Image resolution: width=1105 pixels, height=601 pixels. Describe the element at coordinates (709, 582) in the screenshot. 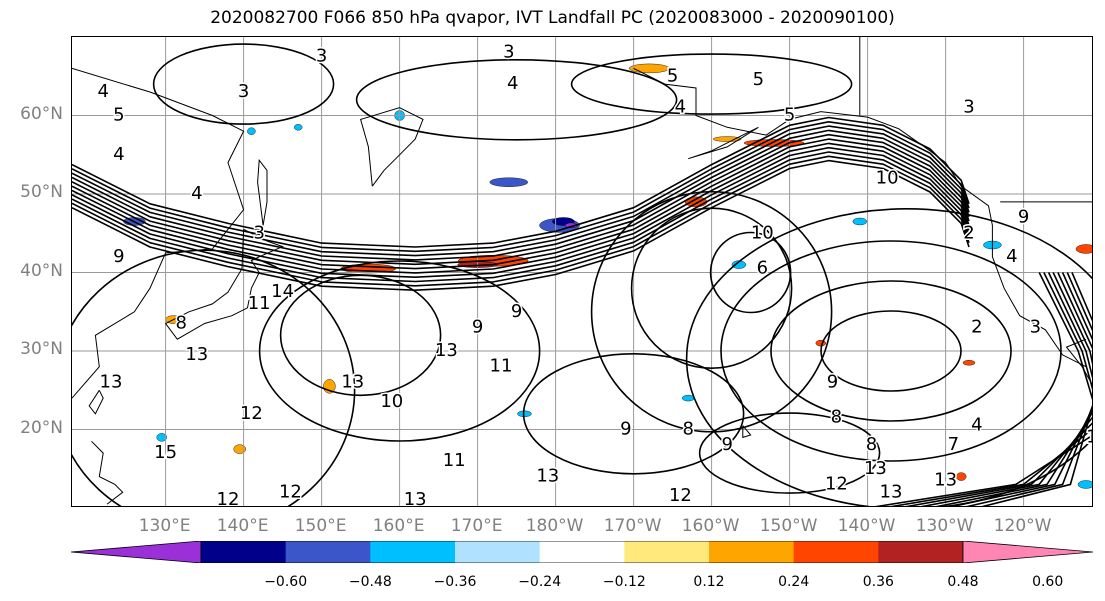

I see `colorbar-tick-label: 0.12` at that location.